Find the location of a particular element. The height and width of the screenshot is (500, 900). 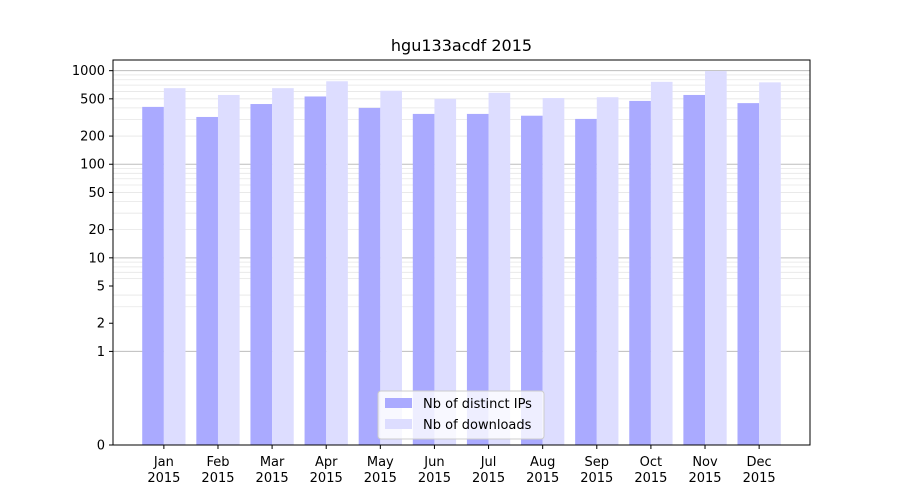

x-tick-label: Oct 2015 is located at coordinates (650, 470).